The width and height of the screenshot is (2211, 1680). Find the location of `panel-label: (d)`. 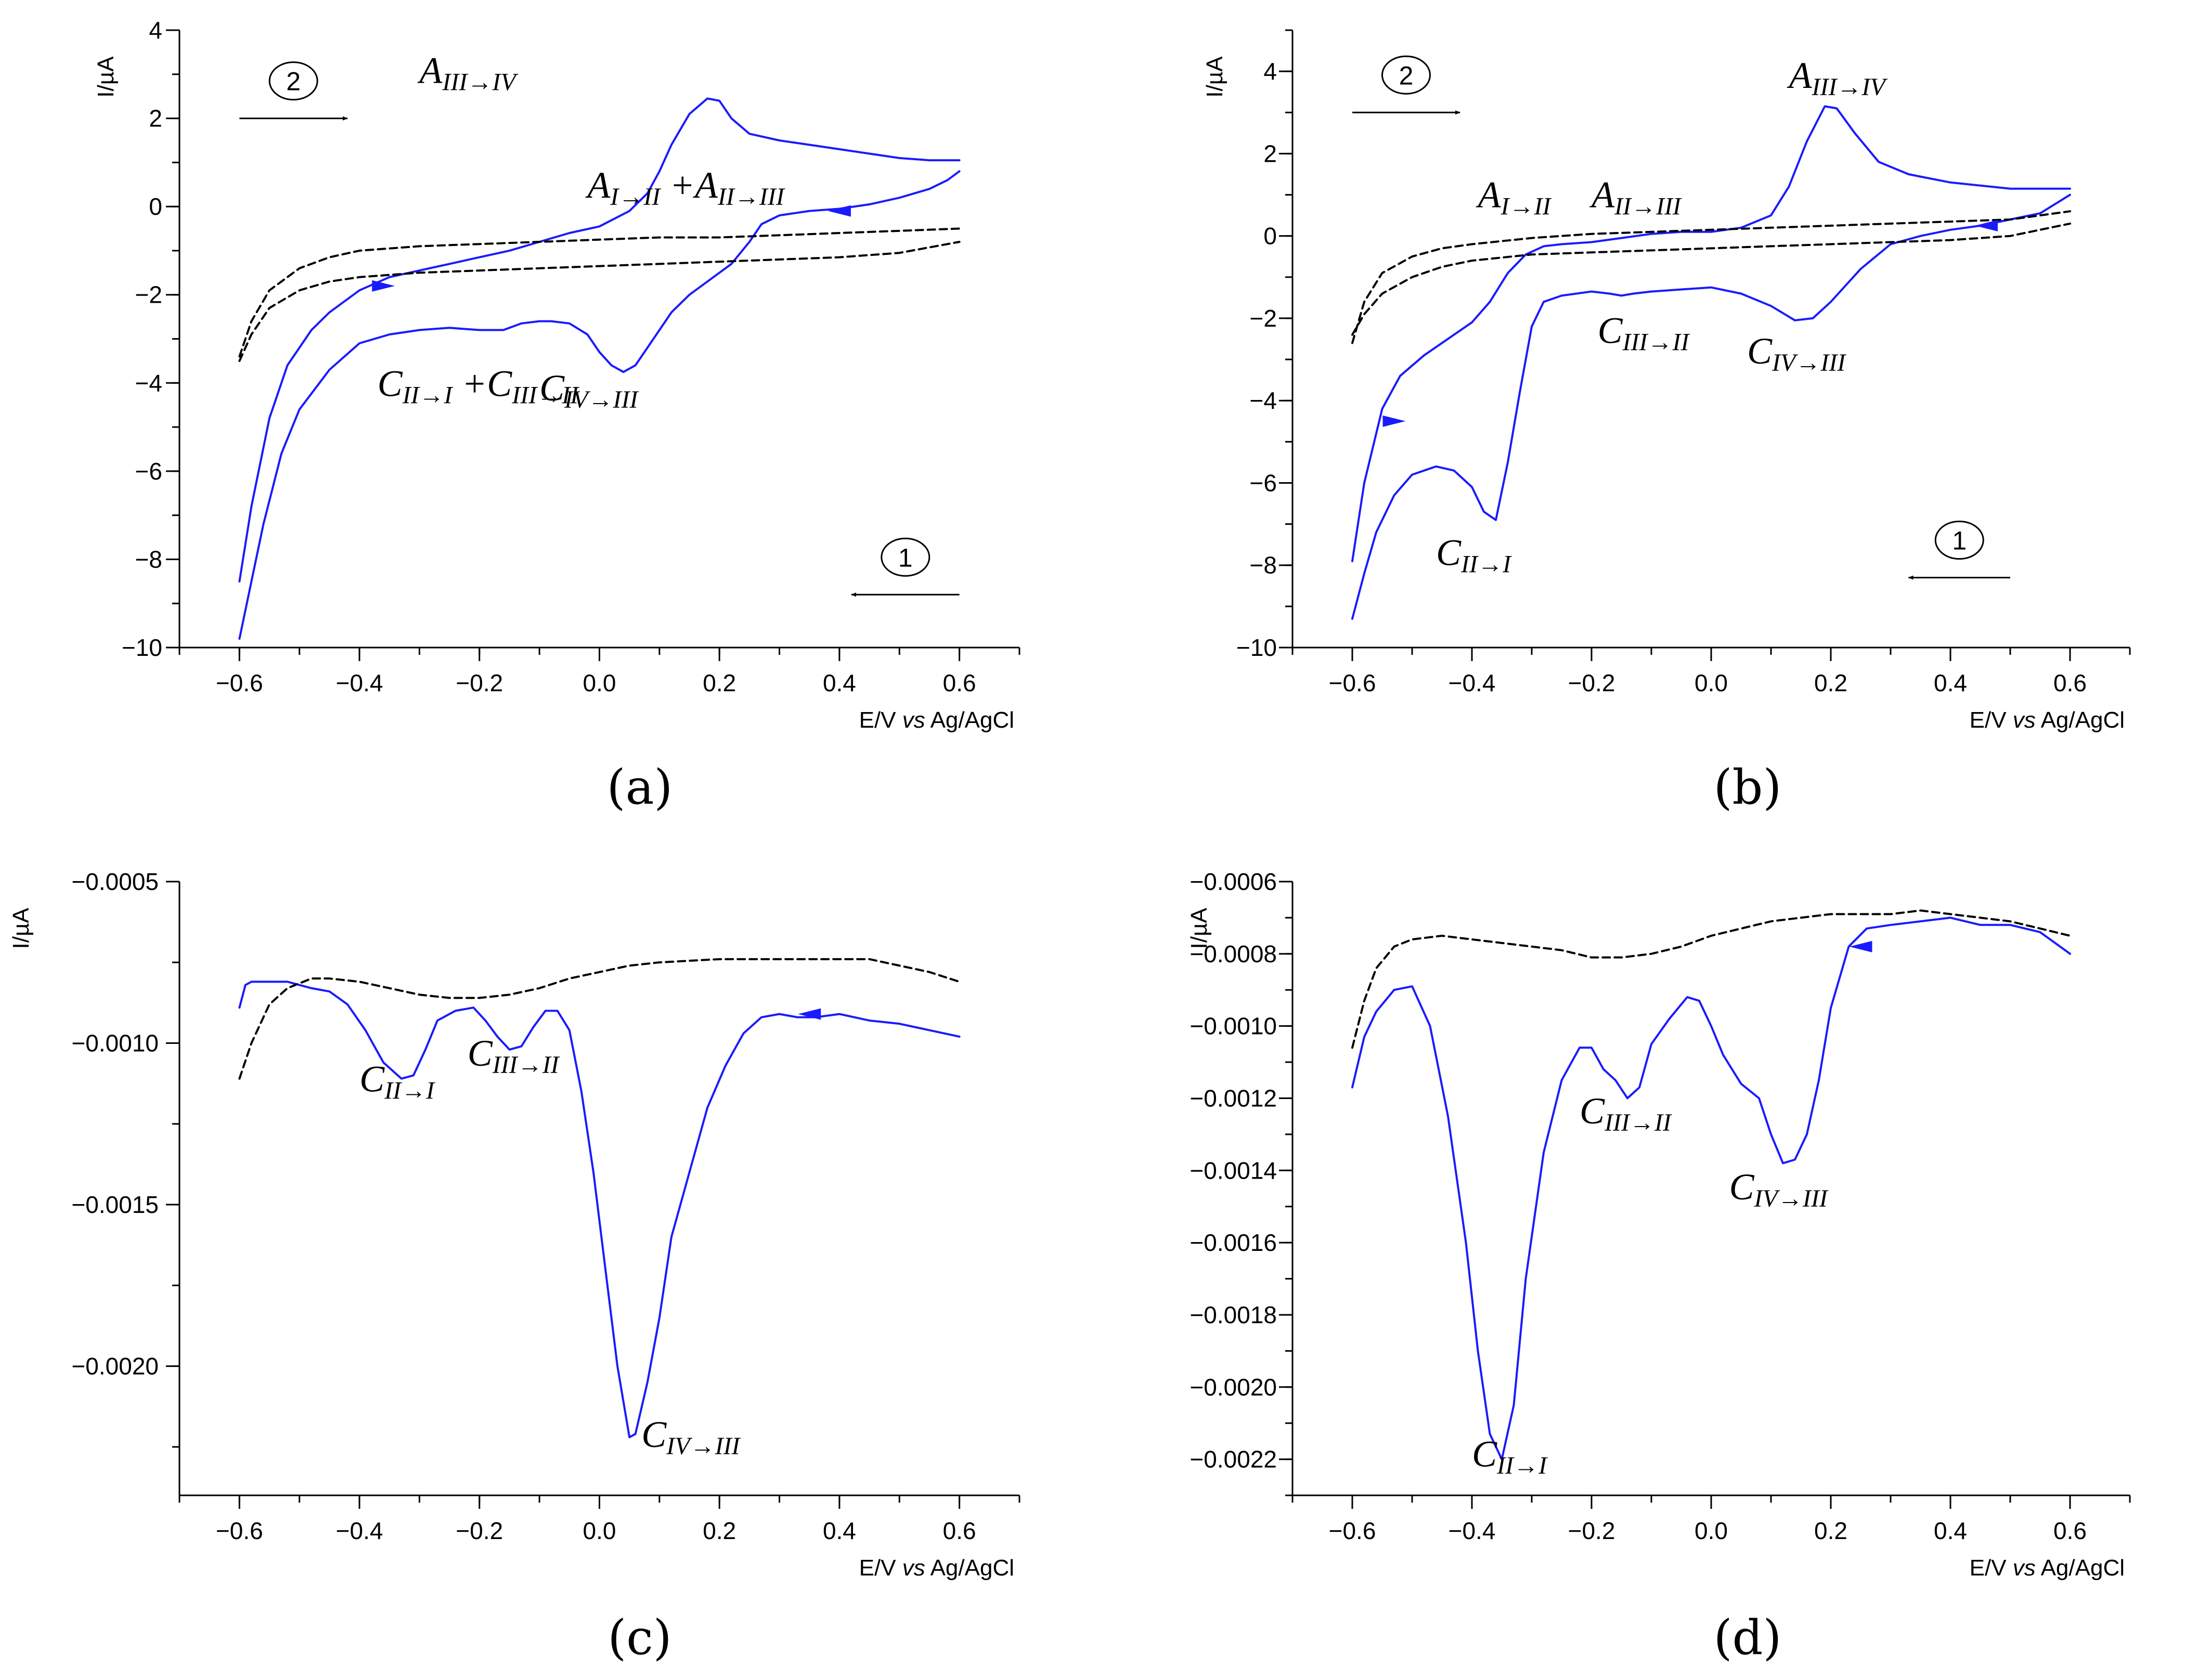

panel-label: (d) is located at coordinates (1748, 1637).